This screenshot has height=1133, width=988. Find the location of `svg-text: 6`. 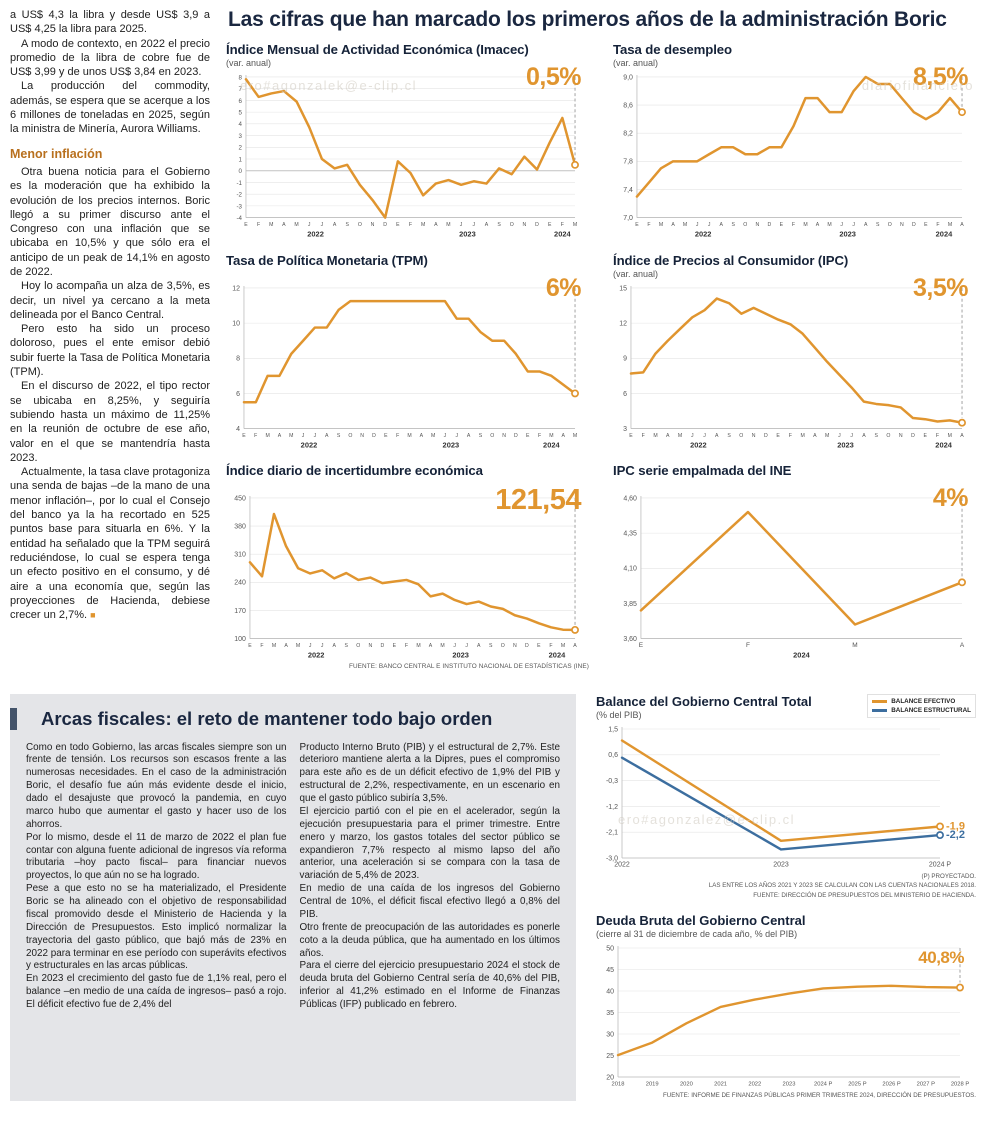

svg-text: 6 is located at coordinates (241, 101).